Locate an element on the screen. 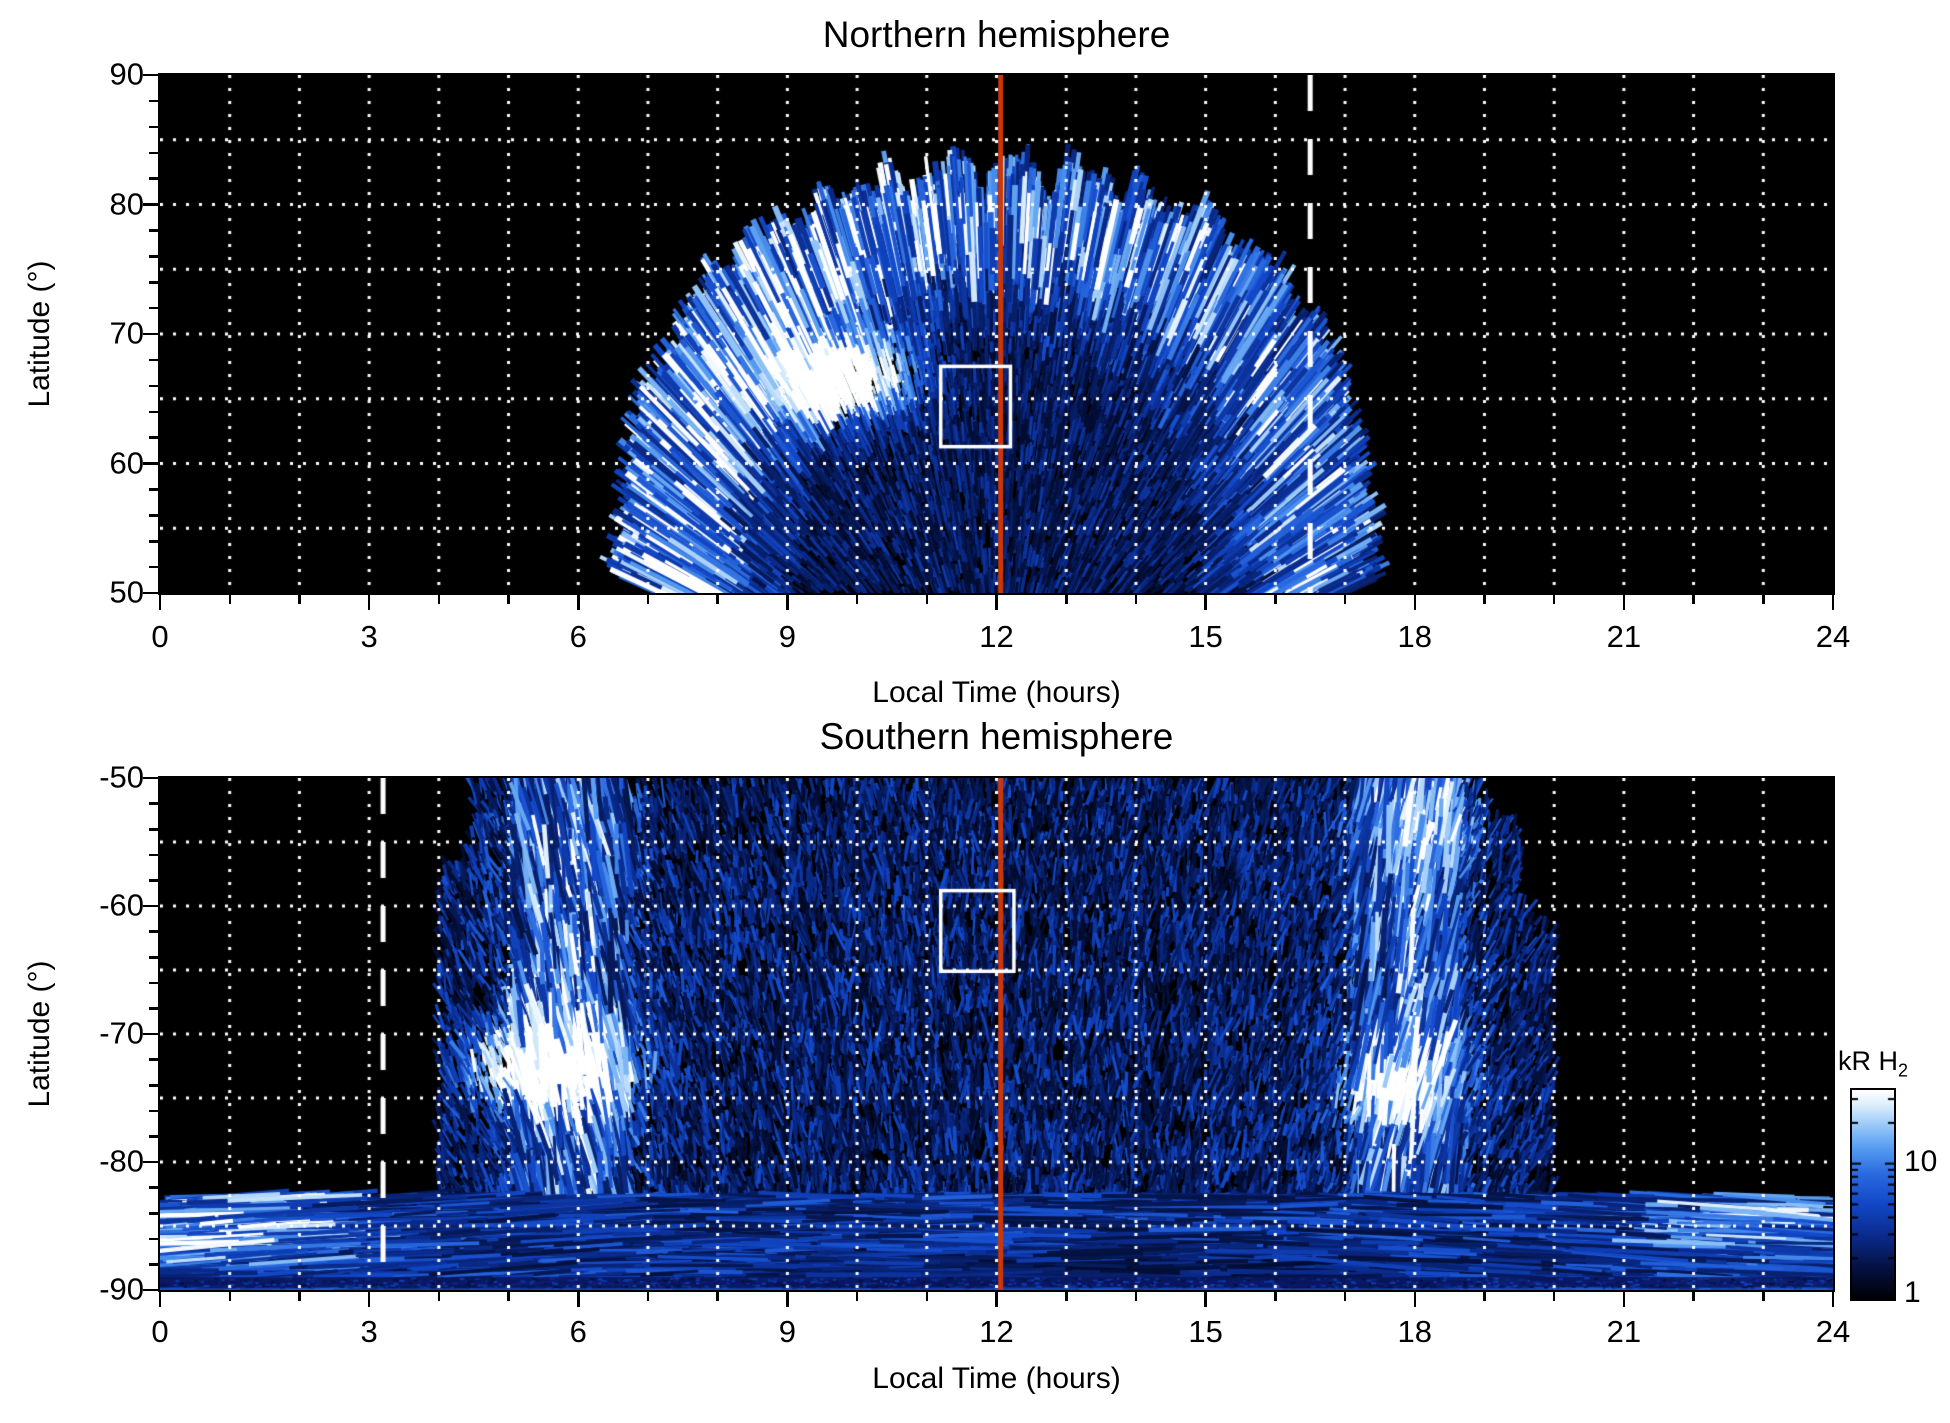 This screenshot has height=1423, width=1950. north-y-axis-label: Latitude (°) is located at coordinates (39, 334).